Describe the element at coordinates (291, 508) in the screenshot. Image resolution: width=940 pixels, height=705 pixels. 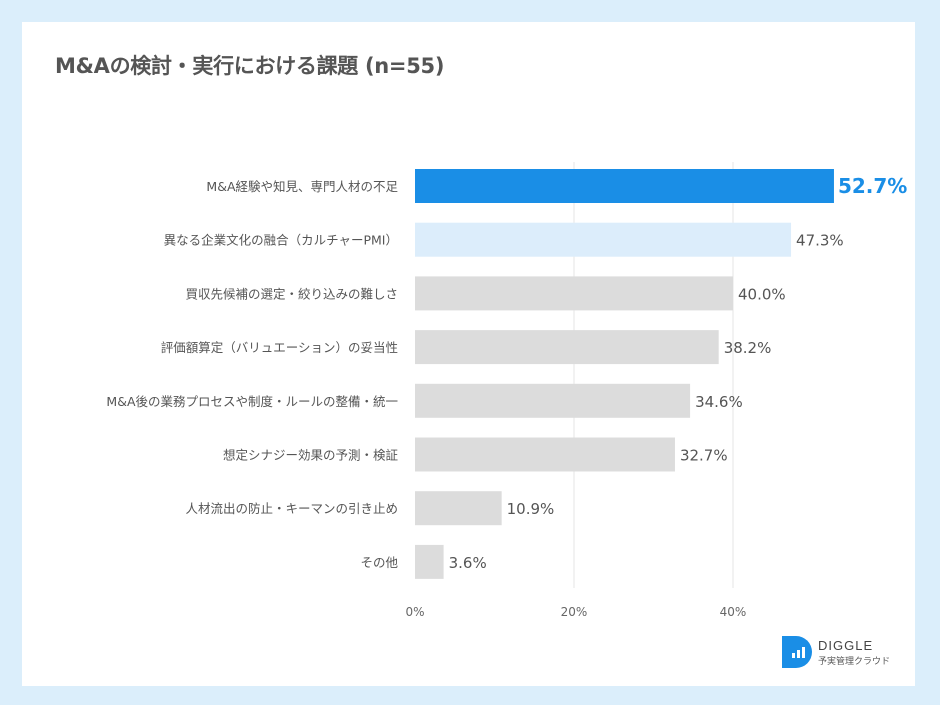
I see `category-label: 人材流出の防止・キーマンの引き止め` at that location.